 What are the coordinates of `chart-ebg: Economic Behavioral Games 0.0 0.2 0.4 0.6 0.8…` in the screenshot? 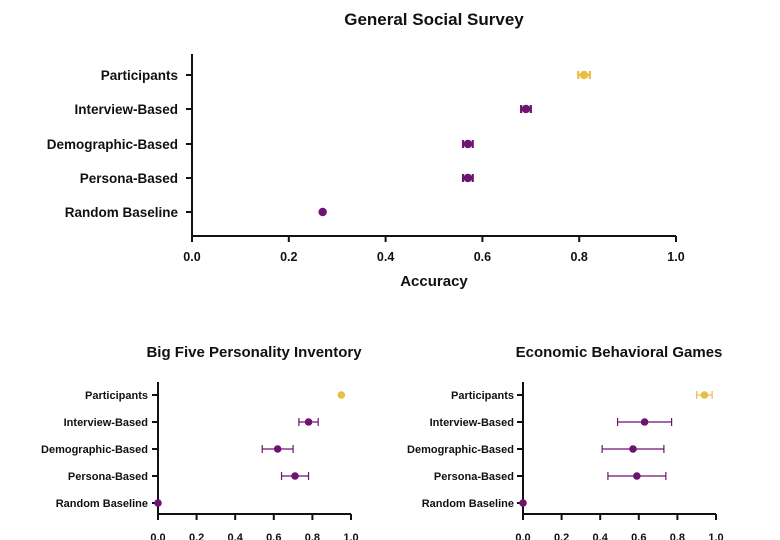 It's located at (565, 442).